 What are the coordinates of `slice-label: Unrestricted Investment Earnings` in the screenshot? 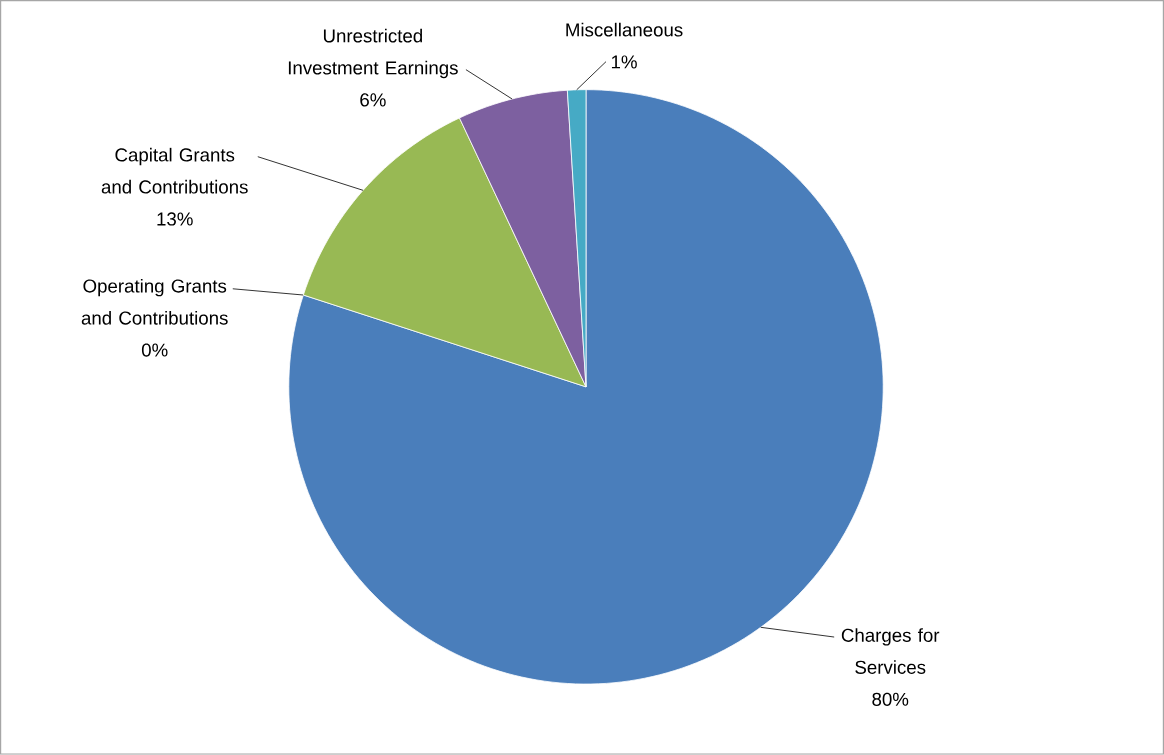 It's located at (373, 53).